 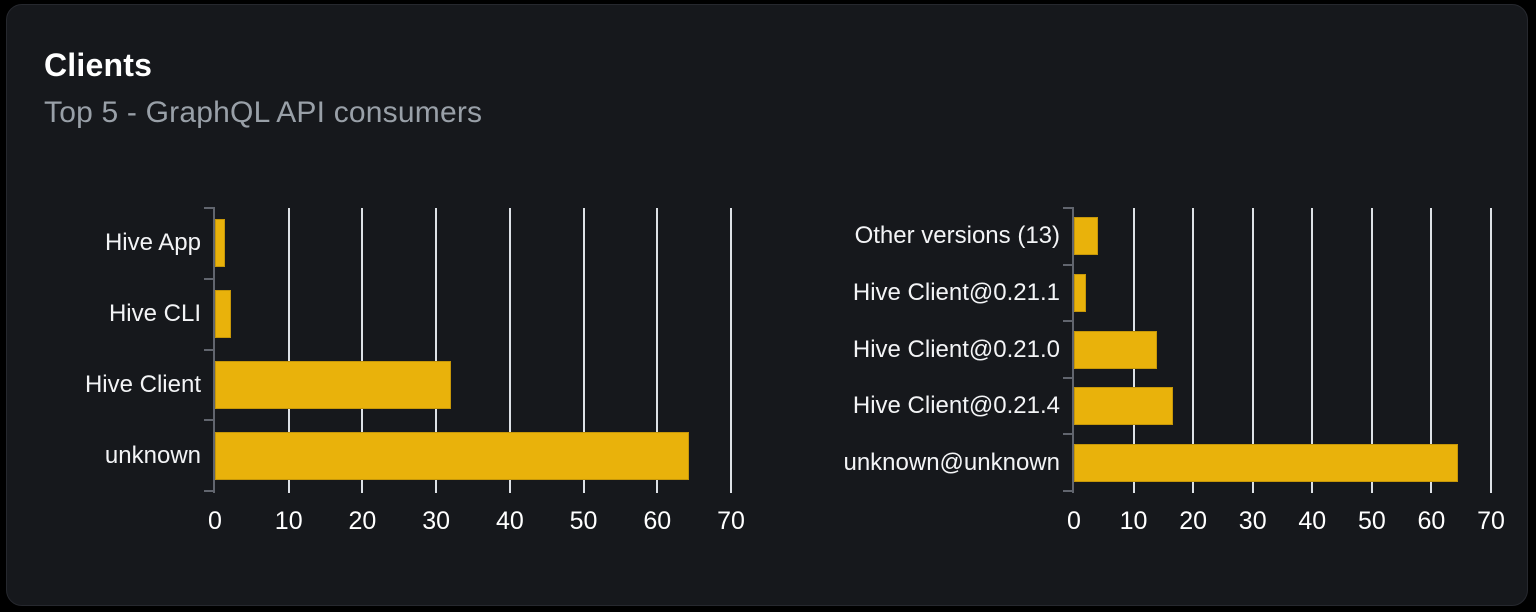 What do you see at coordinates (957, 236) in the screenshot?
I see `category-label: Other versions (13)` at bounding box center [957, 236].